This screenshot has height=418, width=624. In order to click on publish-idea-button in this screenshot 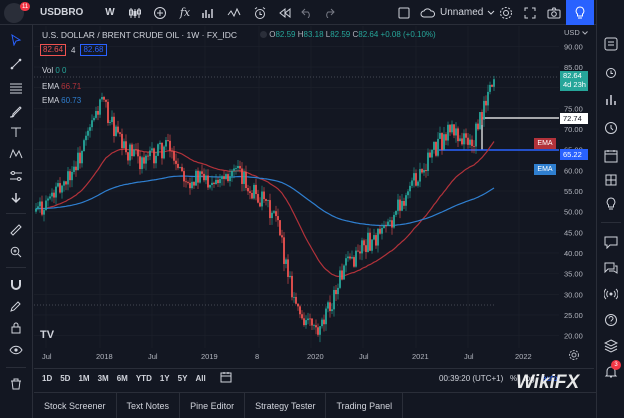, I will do `click(580, 12)`.